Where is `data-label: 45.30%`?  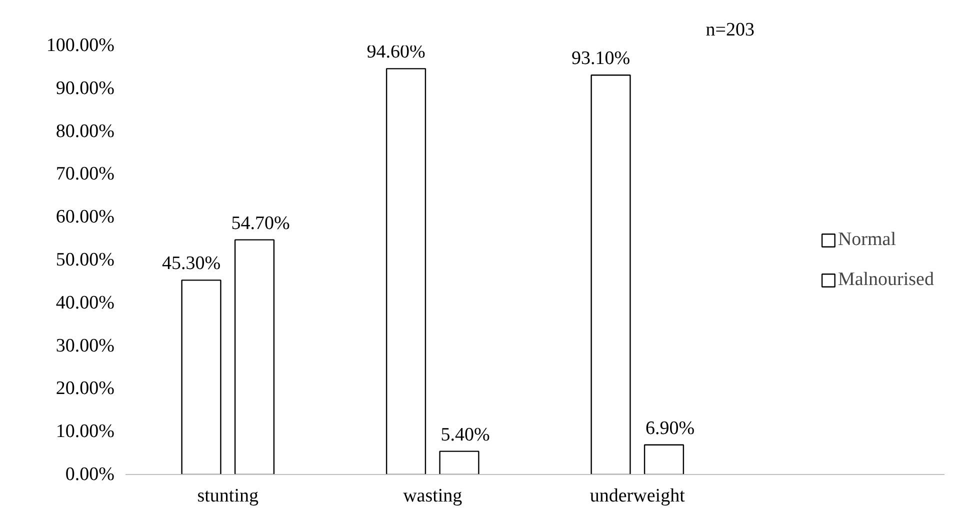 data-label: 45.30% is located at coordinates (191, 263).